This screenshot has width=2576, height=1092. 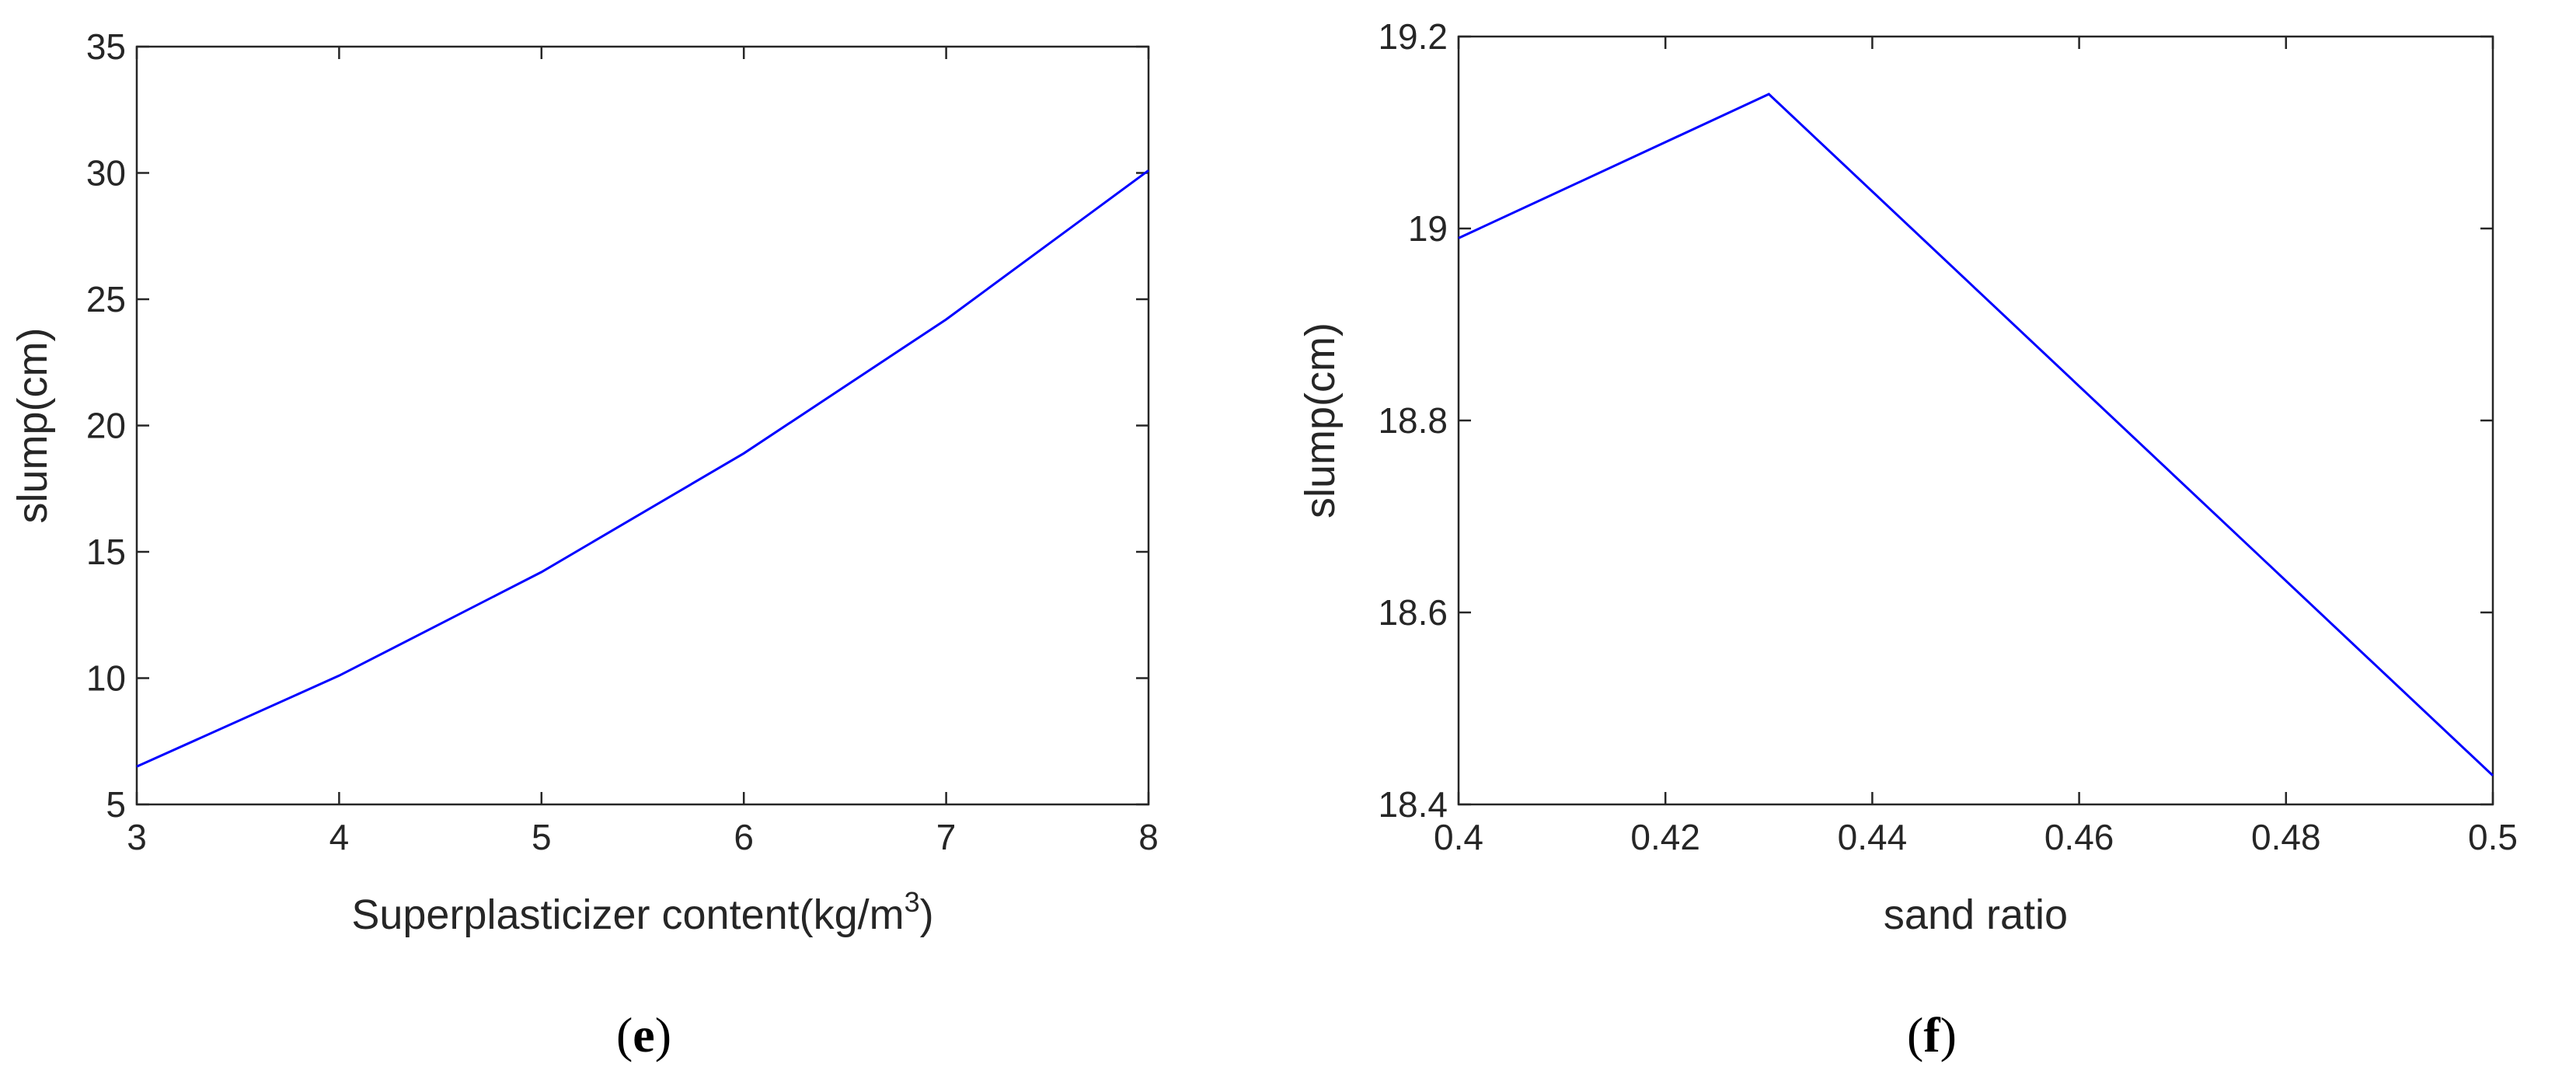 What do you see at coordinates (106, 679) in the screenshot?
I see `y-tick-label: 10` at bounding box center [106, 679].